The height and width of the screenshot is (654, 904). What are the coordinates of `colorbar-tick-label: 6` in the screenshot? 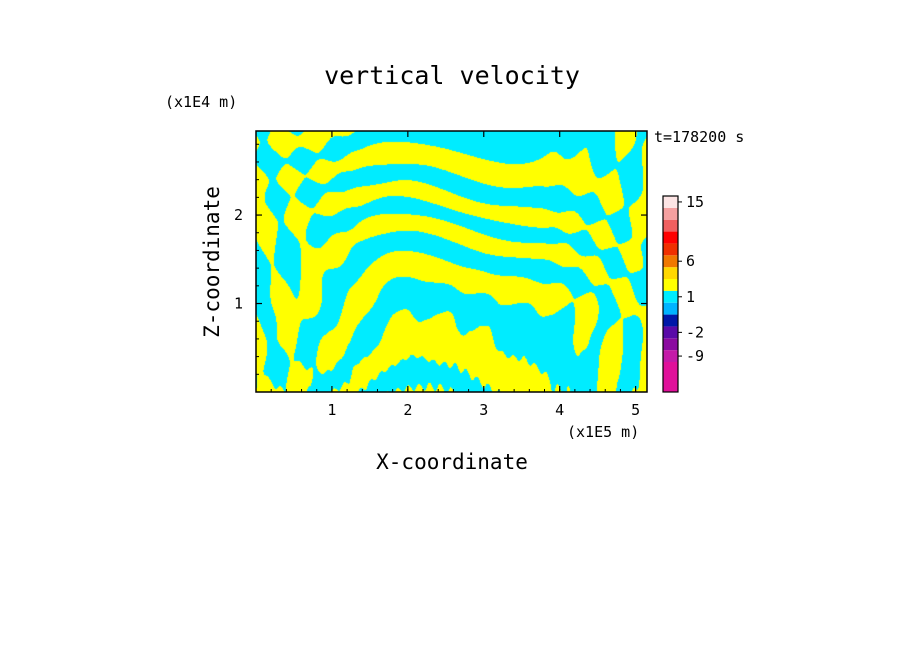 It's located at (690, 261).